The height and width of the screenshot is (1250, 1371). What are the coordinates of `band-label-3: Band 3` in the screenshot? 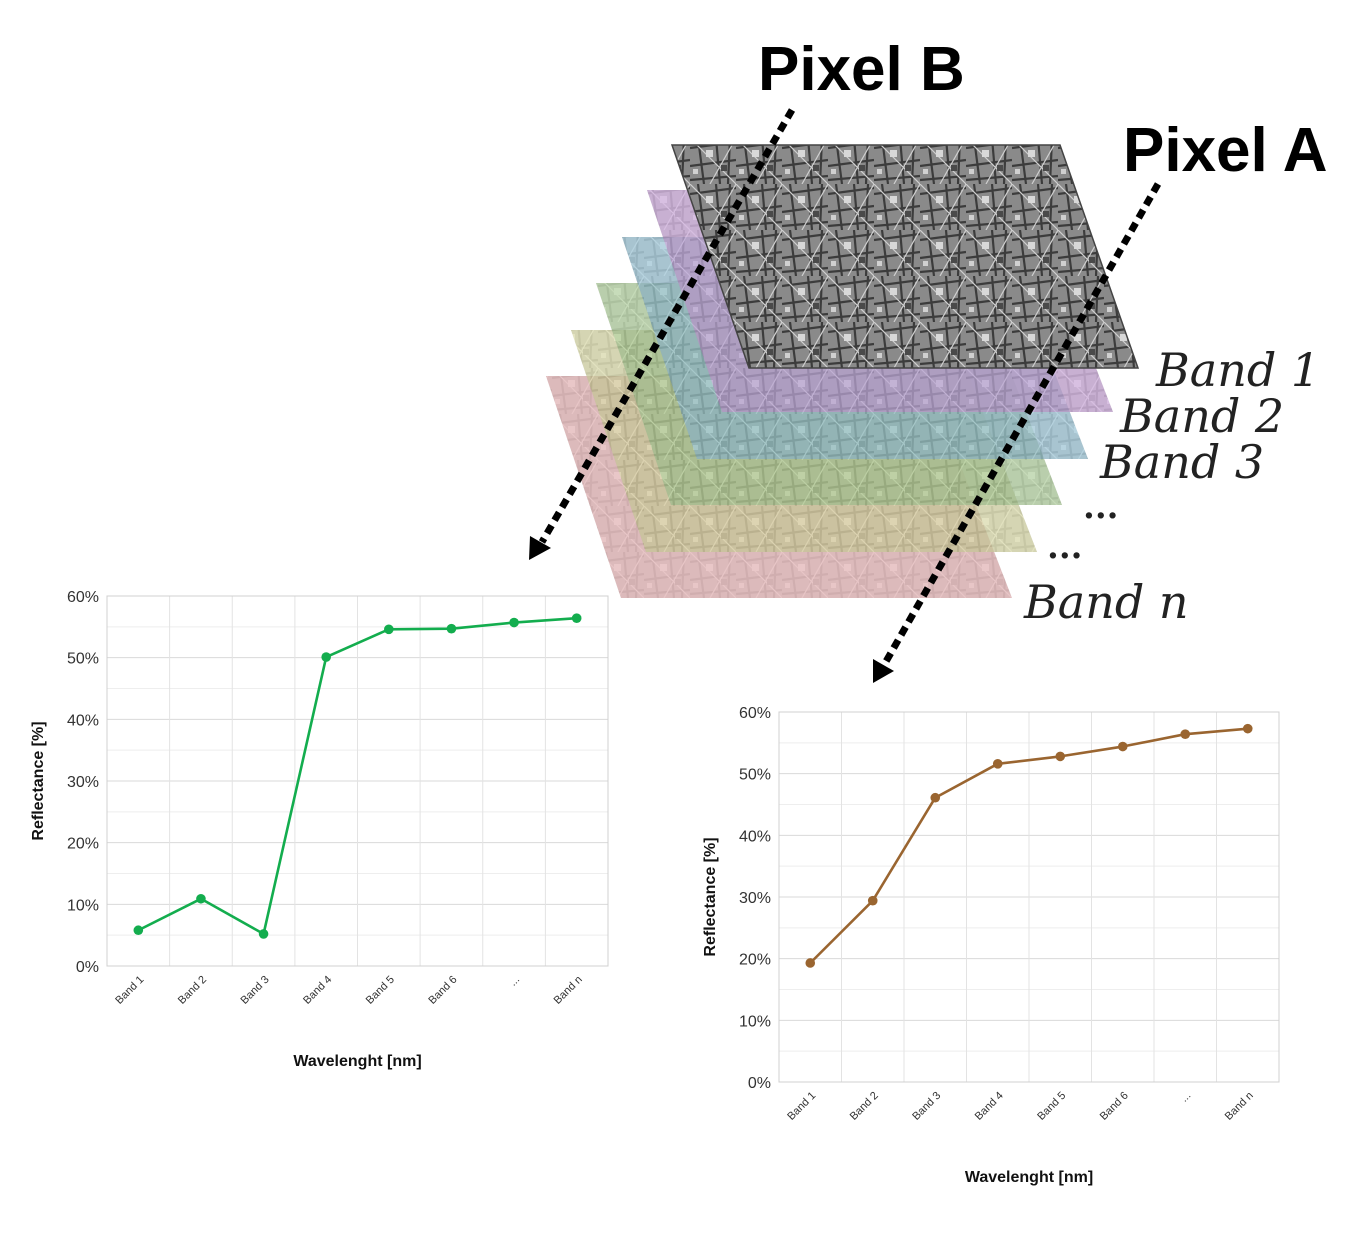 It's located at (1181, 462).